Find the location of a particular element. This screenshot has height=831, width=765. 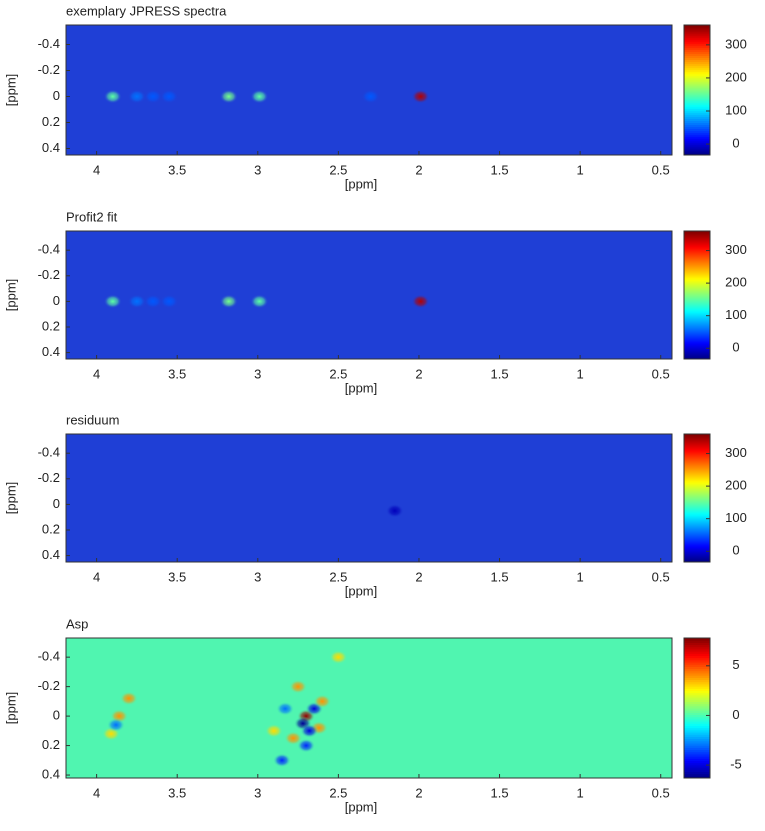

colorbar-tick-label: 100 is located at coordinates (736, 517).